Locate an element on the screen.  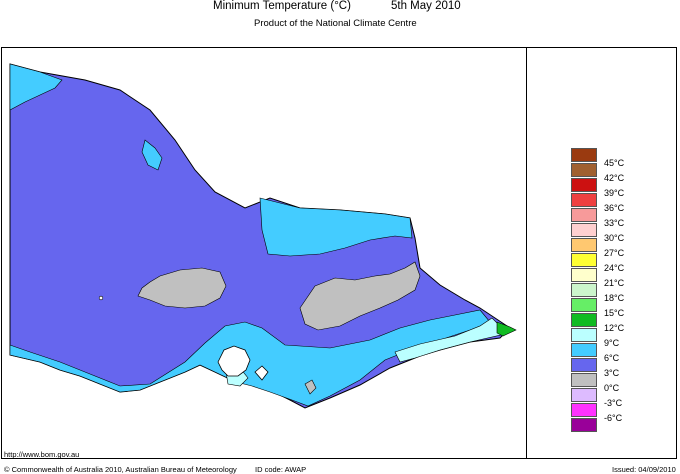
legend-label: 21°C is located at coordinates (614, 283).